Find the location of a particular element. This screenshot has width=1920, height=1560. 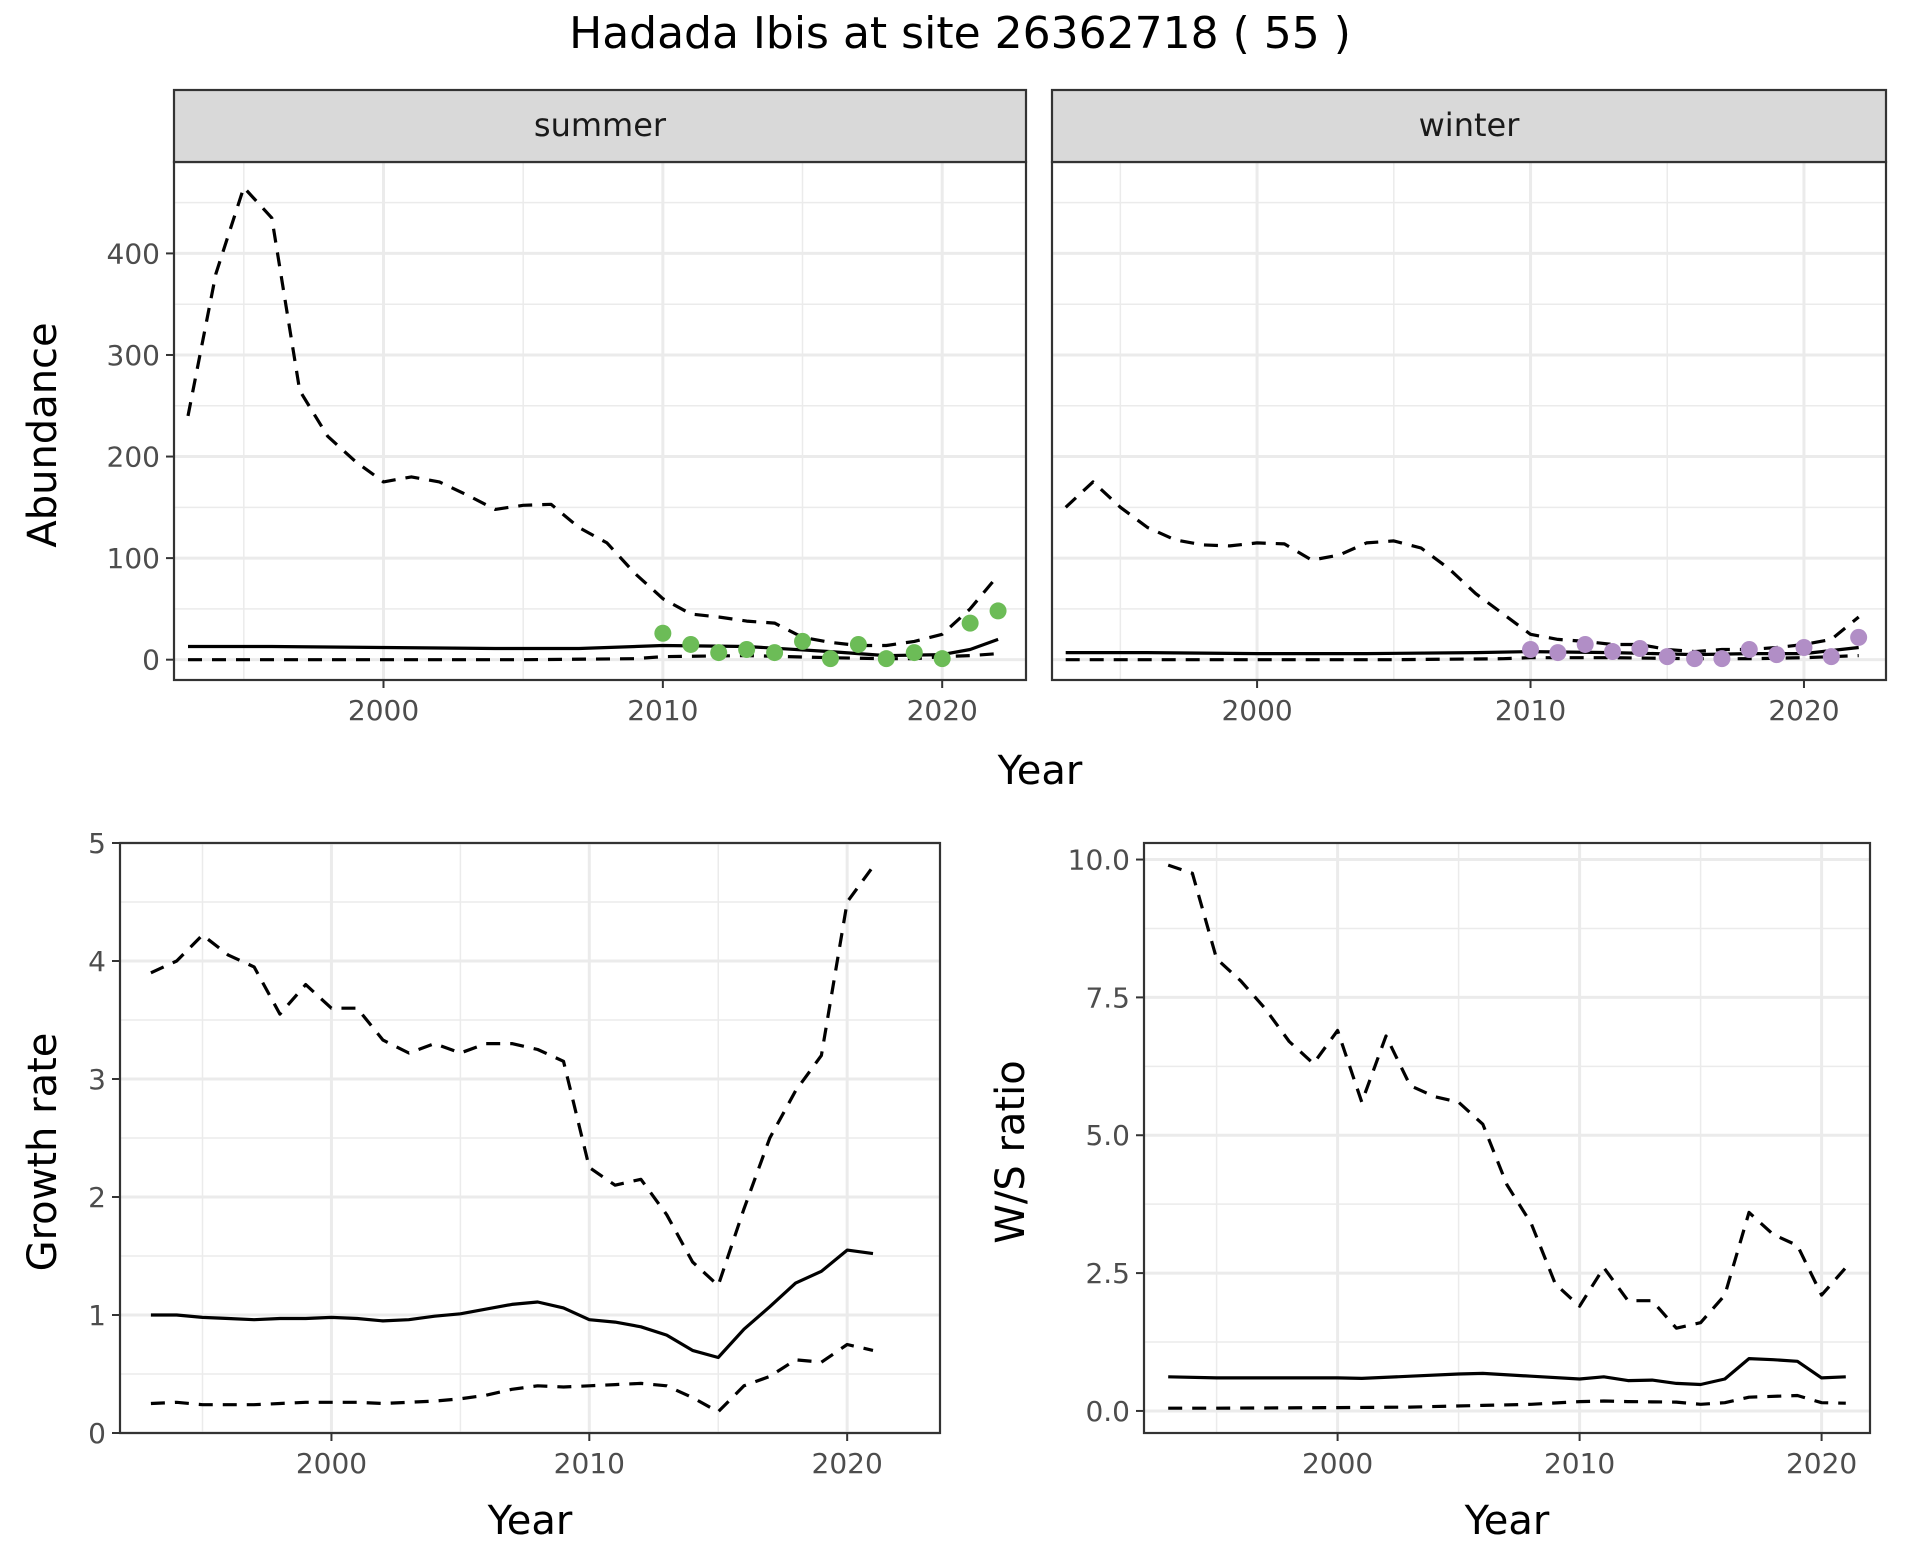

y-tick-label: 1 is located at coordinates (97, 1315).